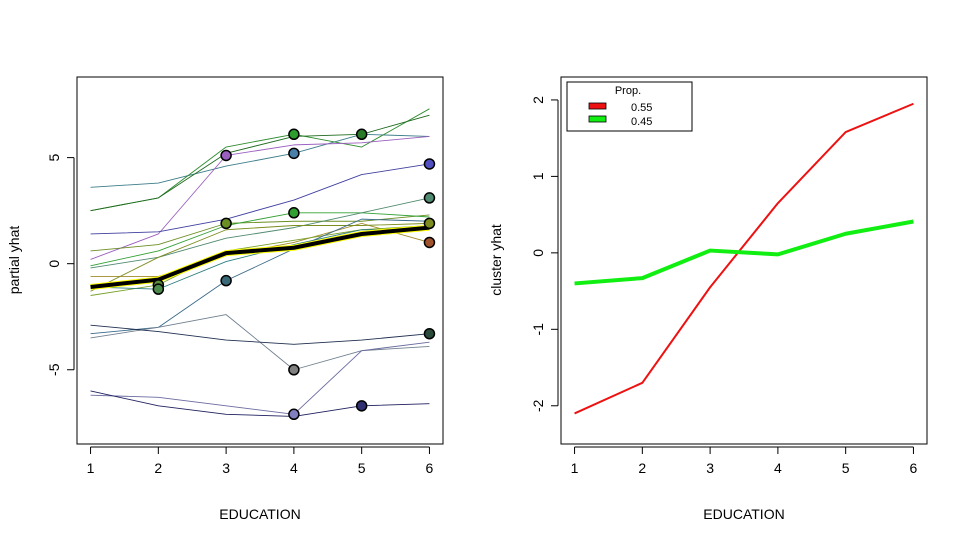 The width and height of the screenshot is (967, 543). Describe the element at coordinates (710, 468) in the screenshot. I see `right-x-tick-label: 3` at that location.